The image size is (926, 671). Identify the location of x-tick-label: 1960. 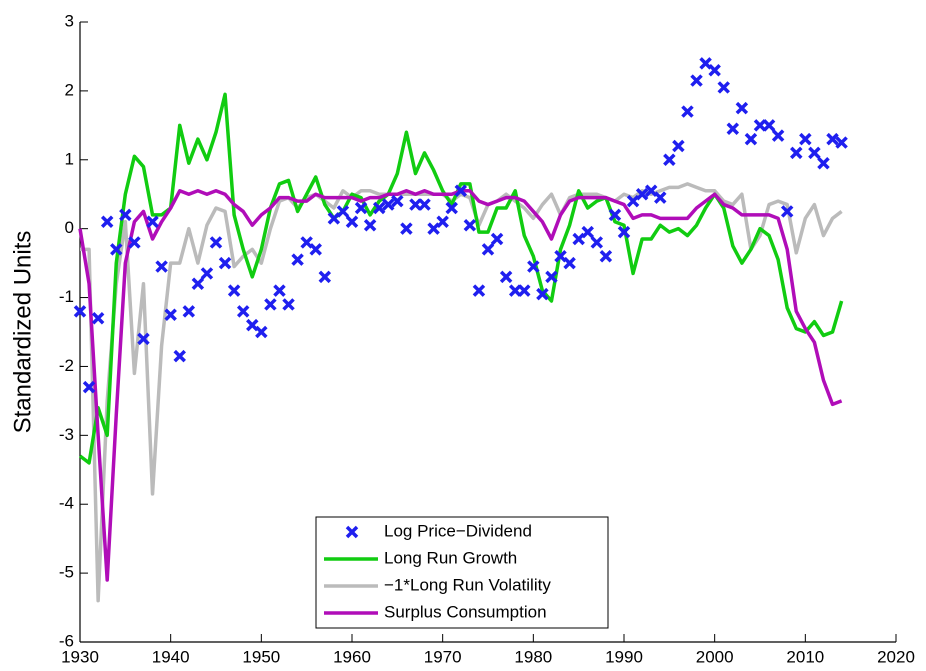
(352, 656).